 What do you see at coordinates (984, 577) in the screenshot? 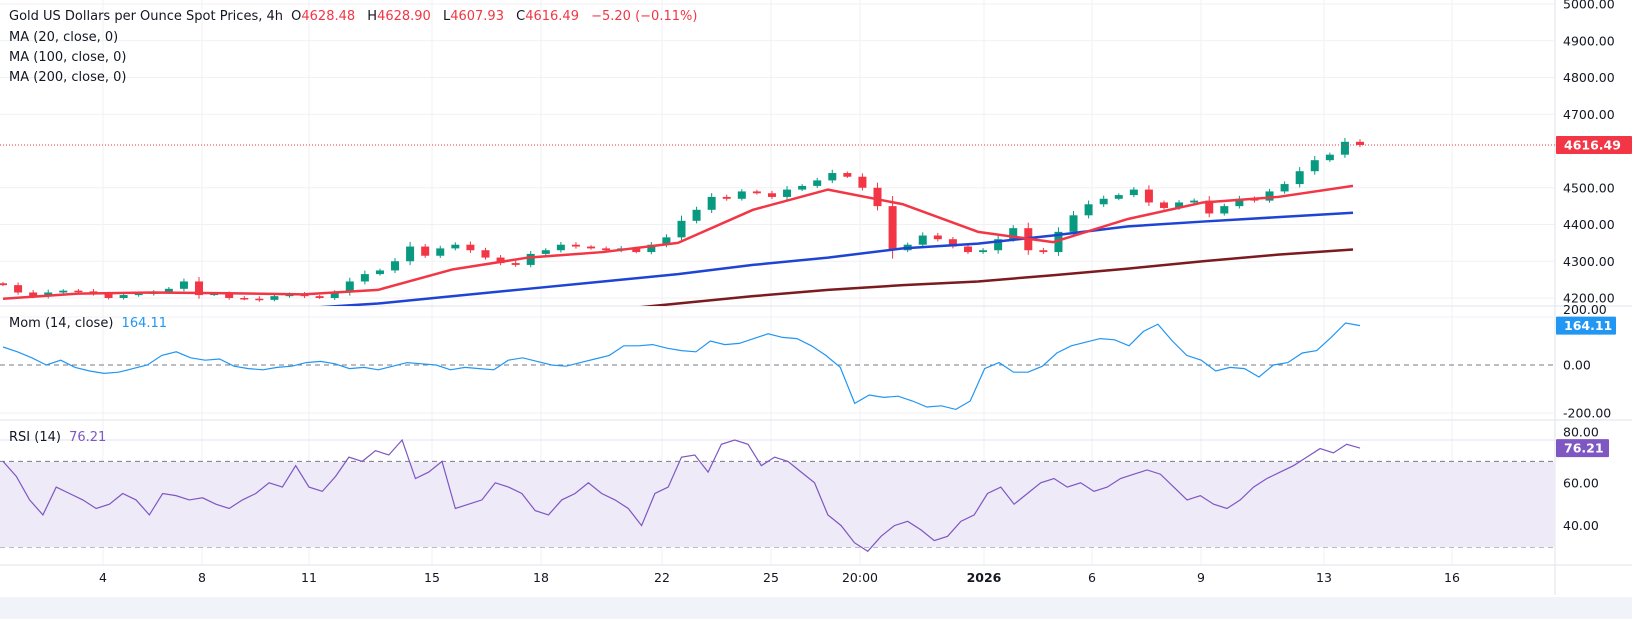
I see `time-tick-label: 2026` at bounding box center [984, 577].